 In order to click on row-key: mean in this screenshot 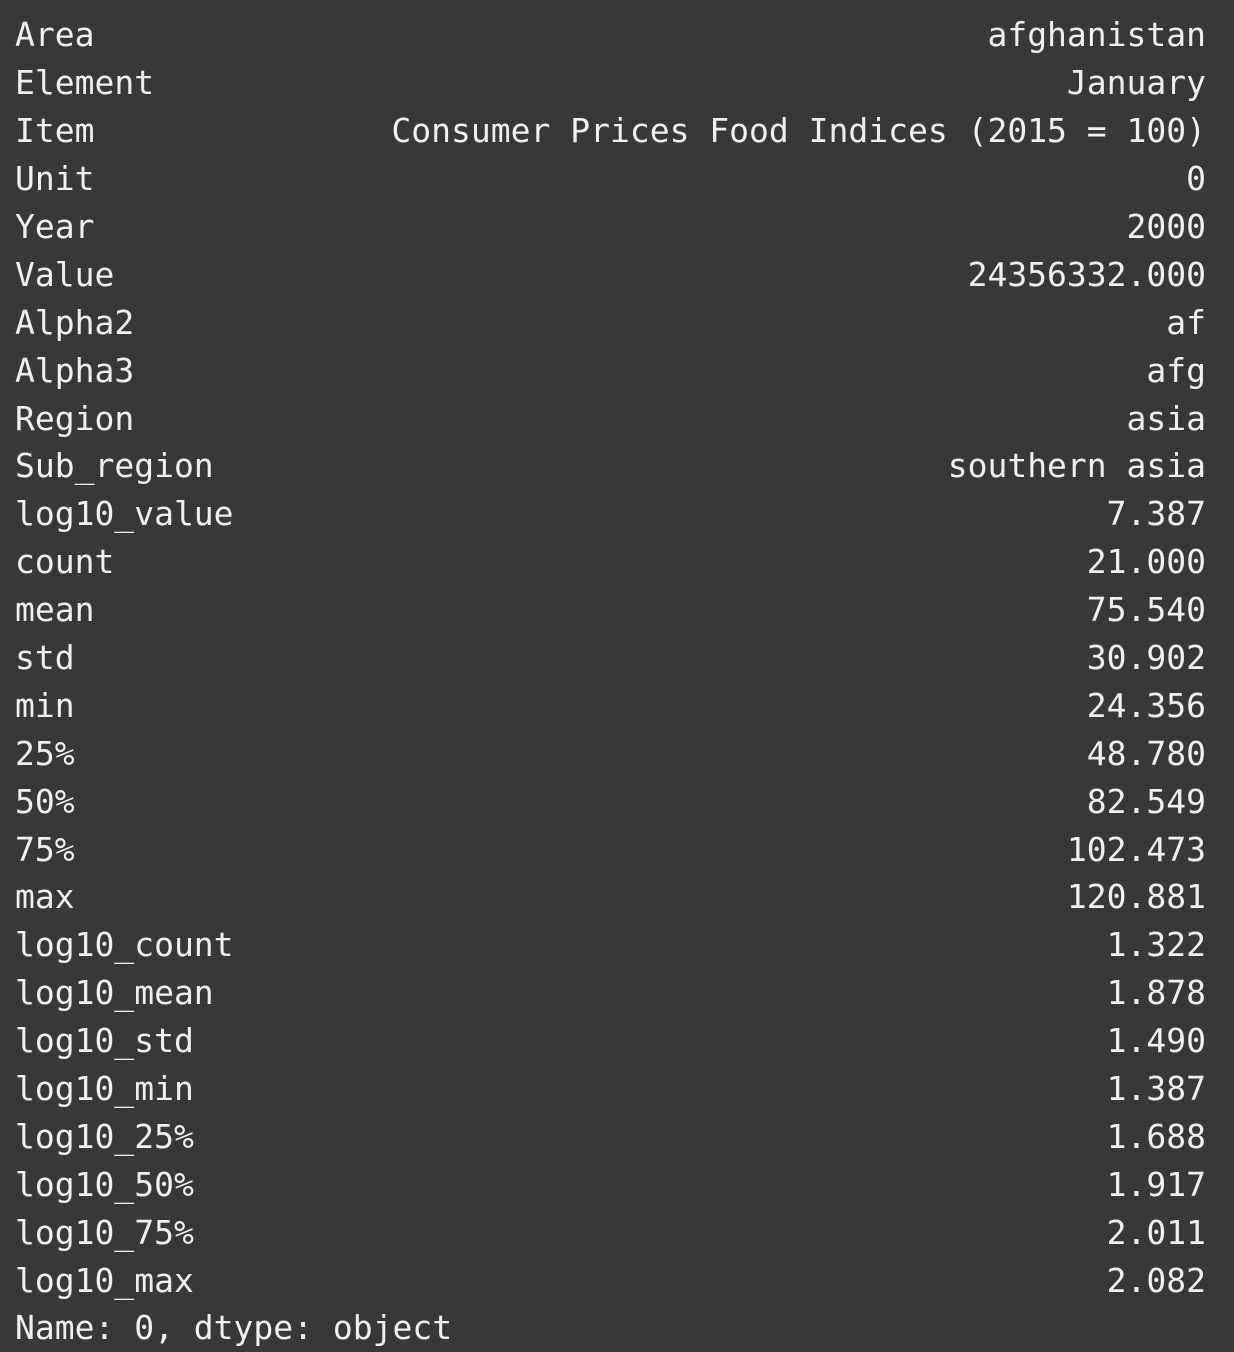, I will do `click(55, 610)`.